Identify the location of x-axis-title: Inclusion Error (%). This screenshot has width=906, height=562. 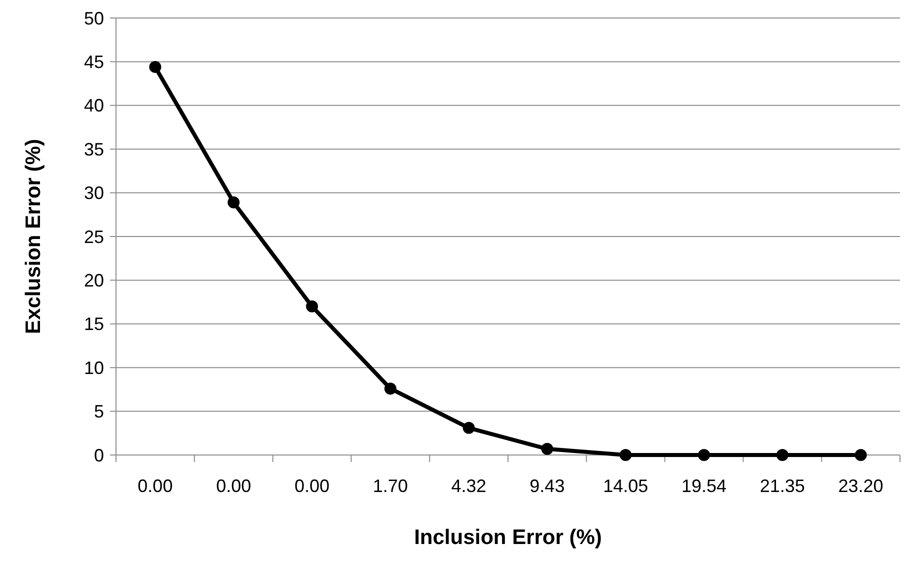
(508, 537).